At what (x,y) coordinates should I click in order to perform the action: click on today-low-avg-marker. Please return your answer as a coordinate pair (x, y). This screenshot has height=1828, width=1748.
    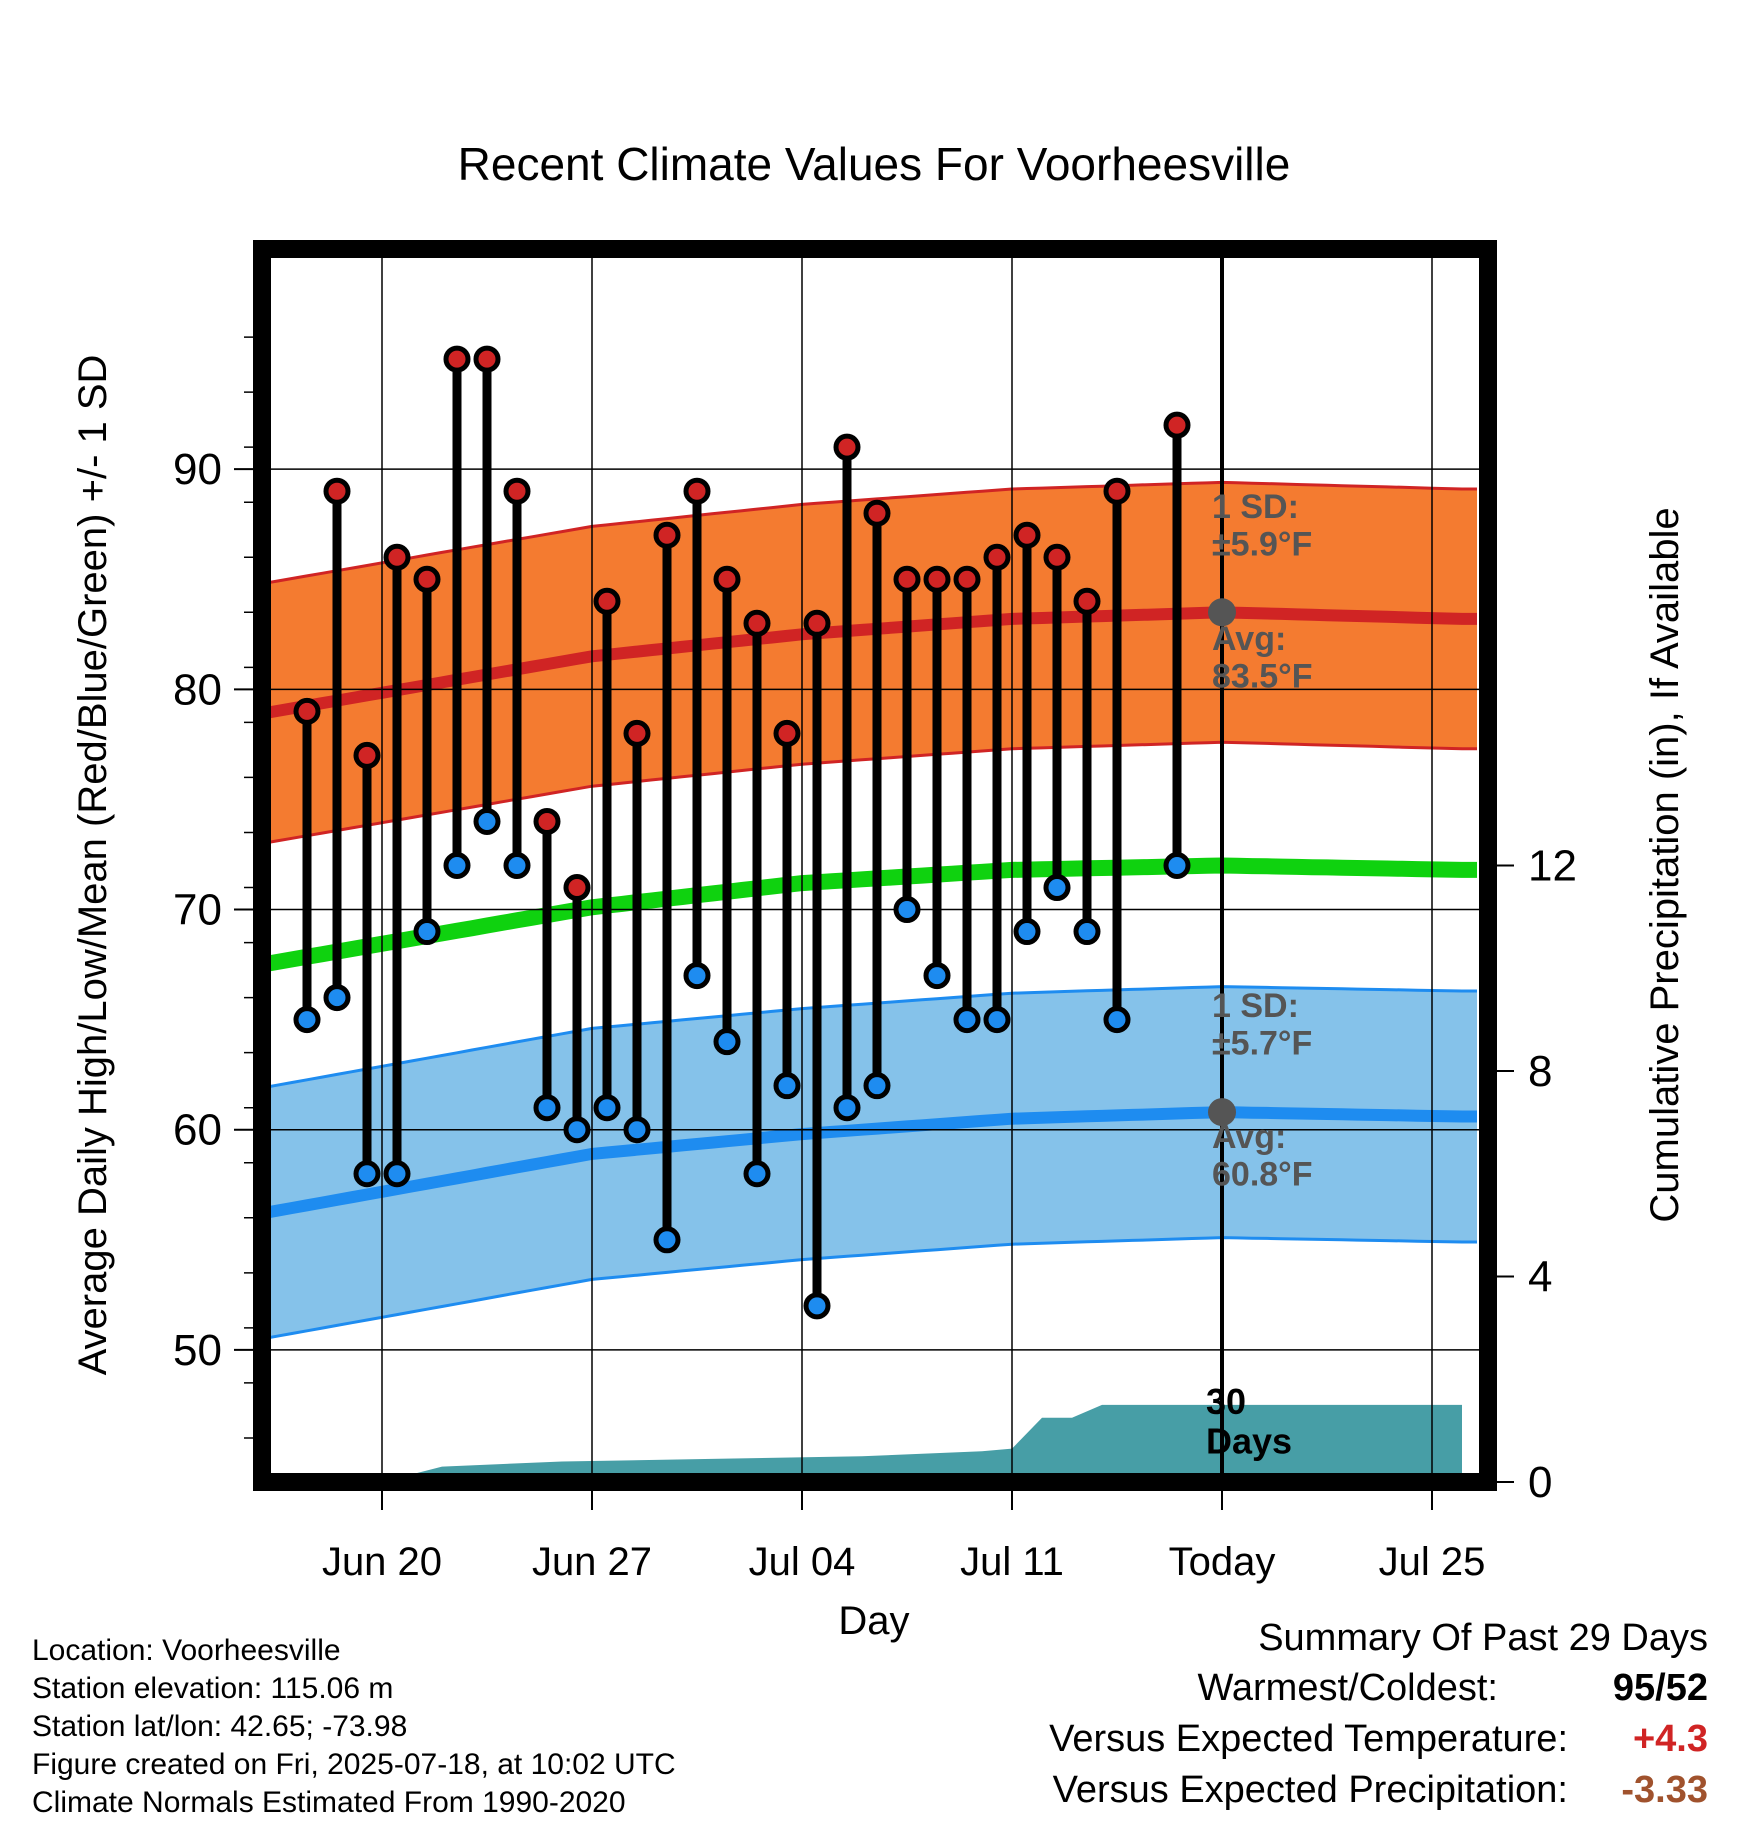
    Looking at the image, I should click on (1222, 1112).